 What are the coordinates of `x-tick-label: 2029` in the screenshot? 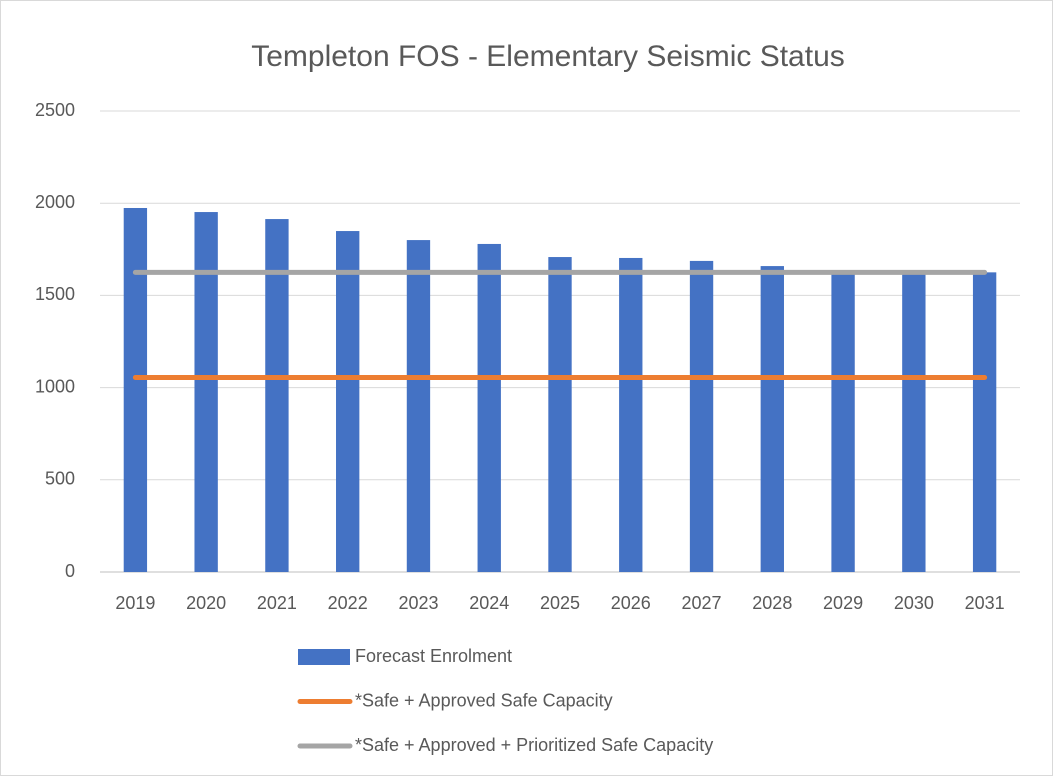 It's located at (843, 603).